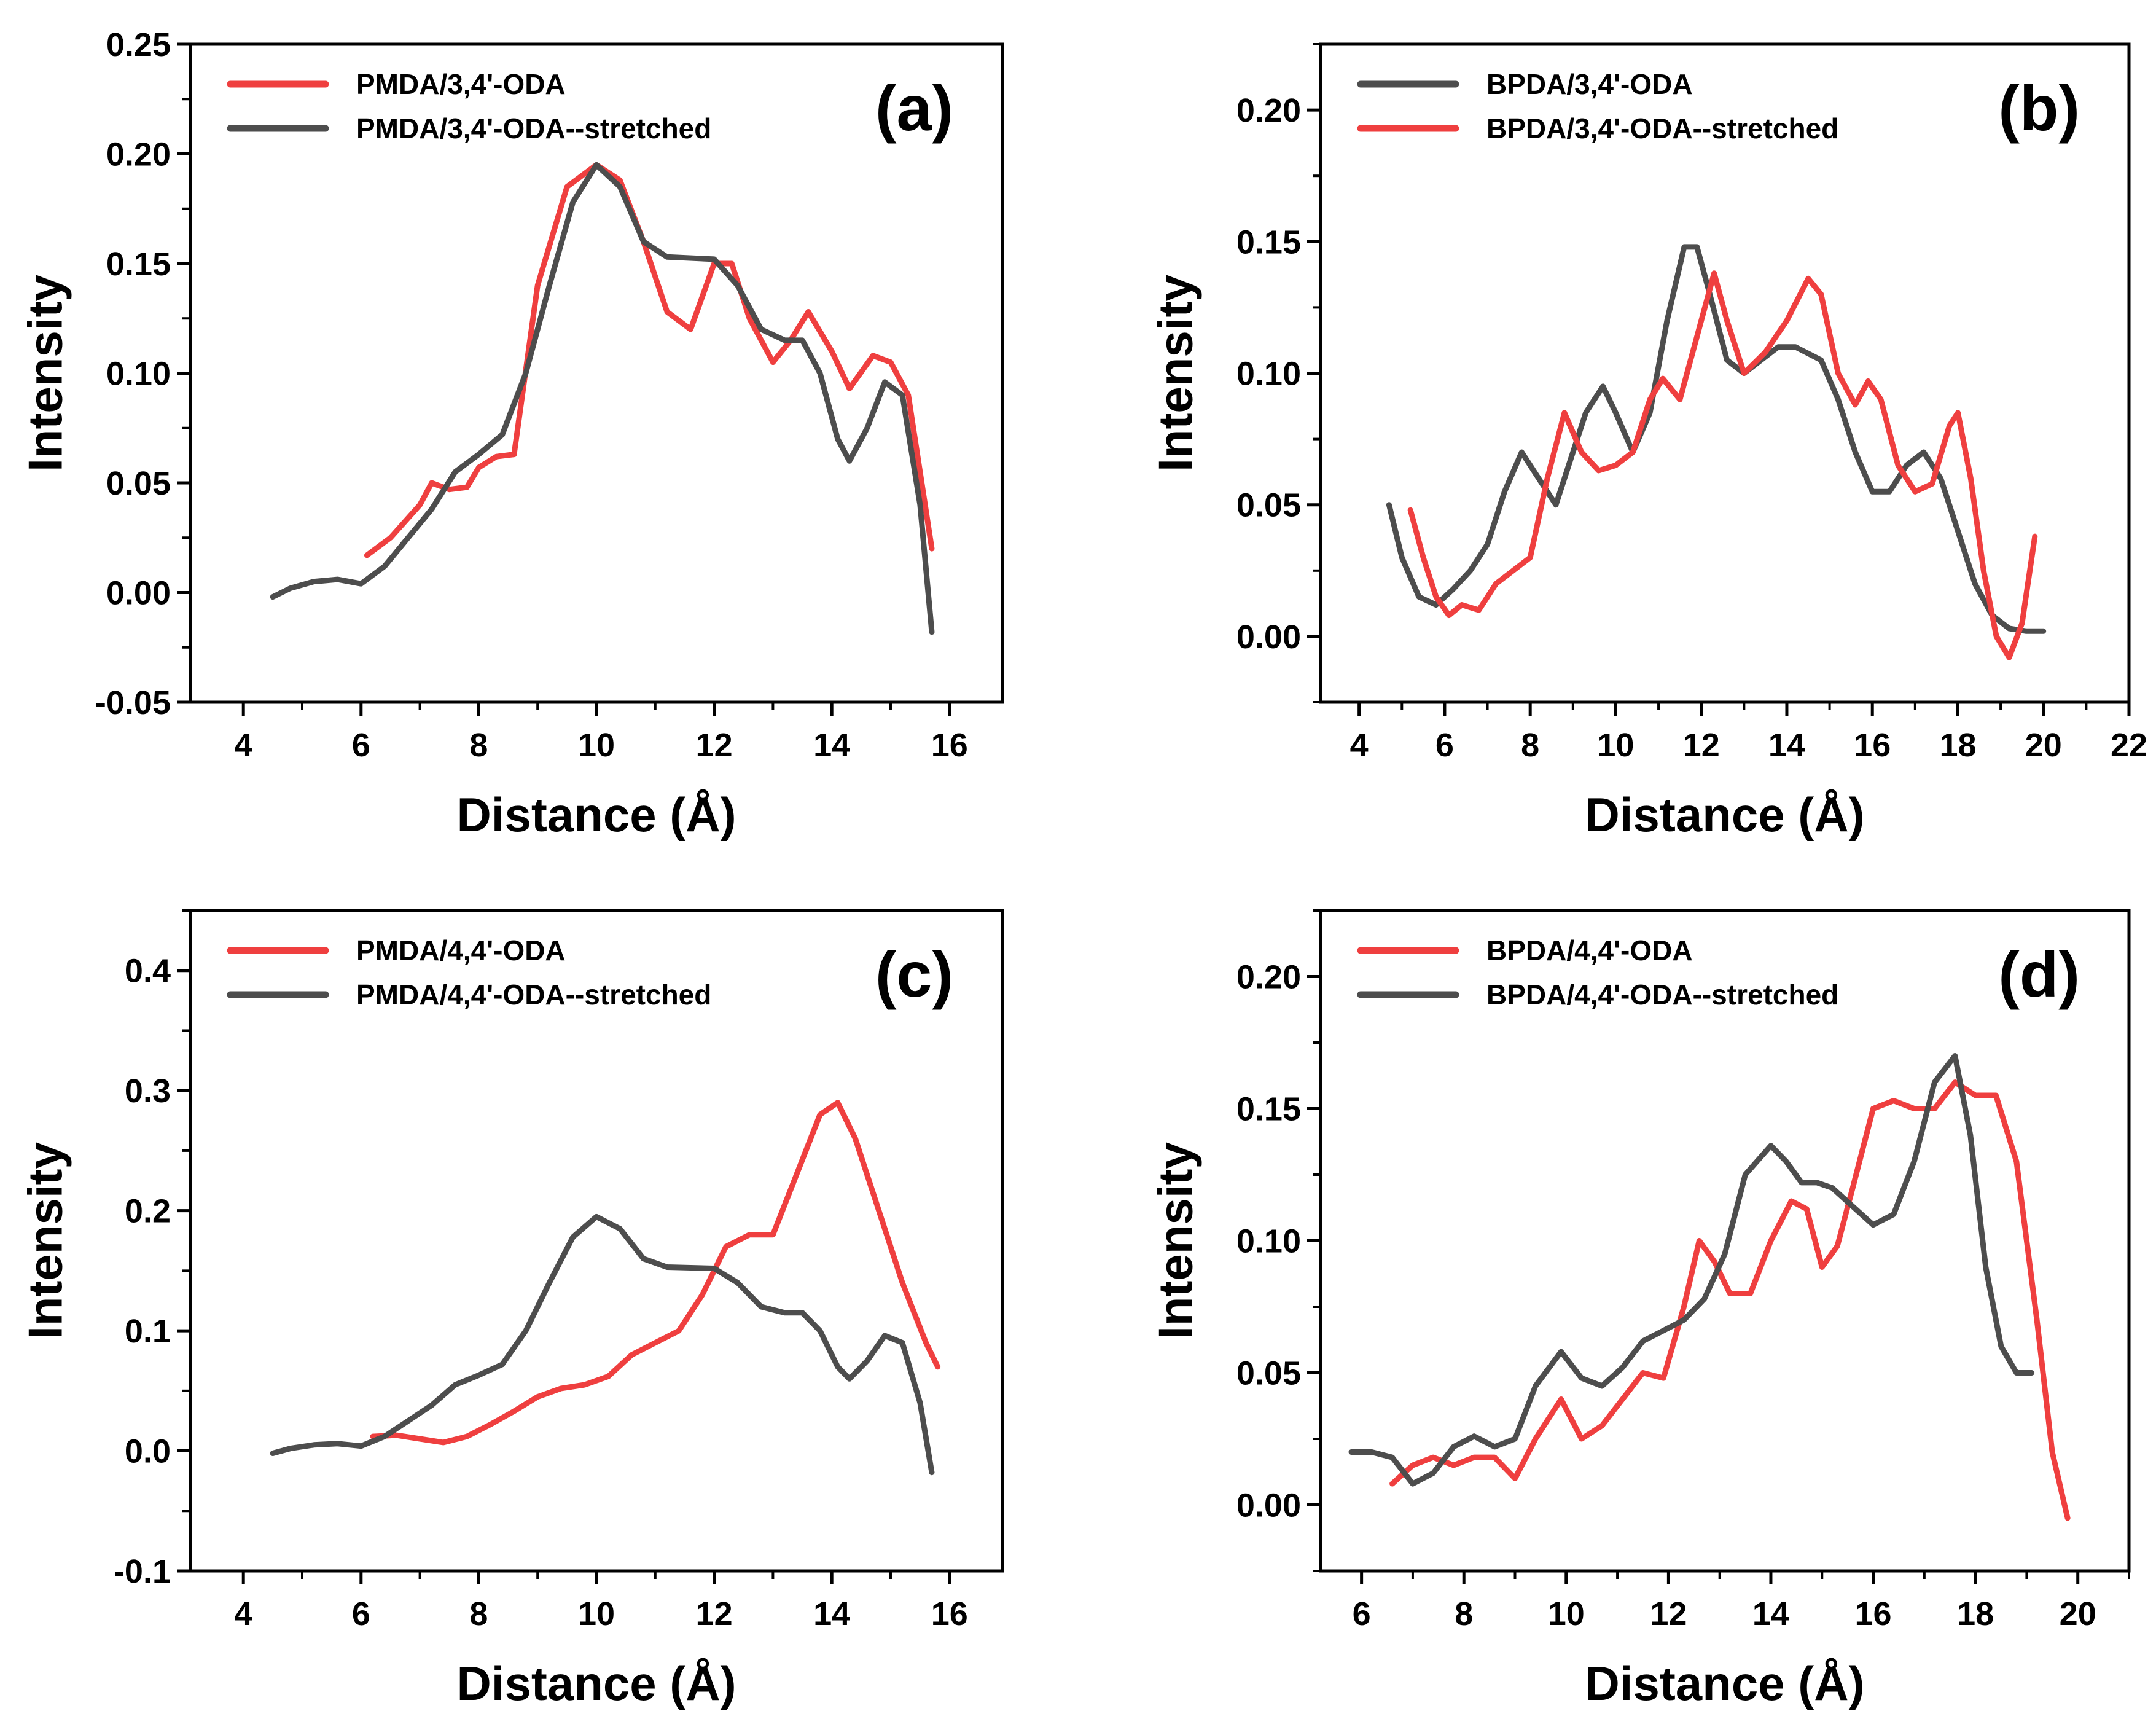 The width and height of the screenshot is (2156, 1727). What do you see at coordinates (596, 745) in the screenshot?
I see `x-tick-label-a: 10` at bounding box center [596, 745].